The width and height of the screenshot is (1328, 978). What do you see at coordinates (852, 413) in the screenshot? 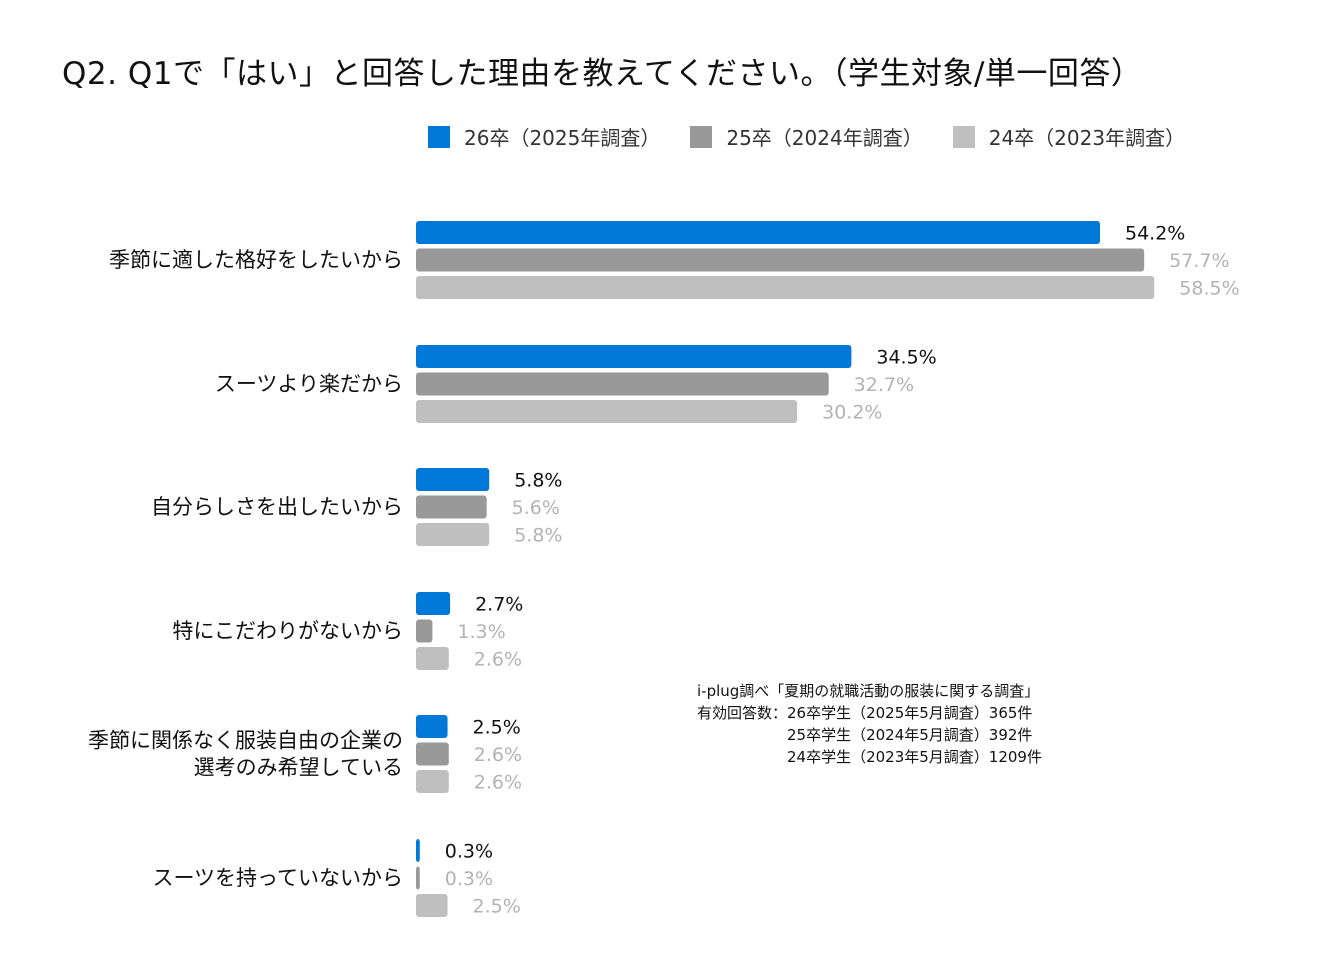
I see `data-label-2-1: 30.2%` at bounding box center [852, 413].